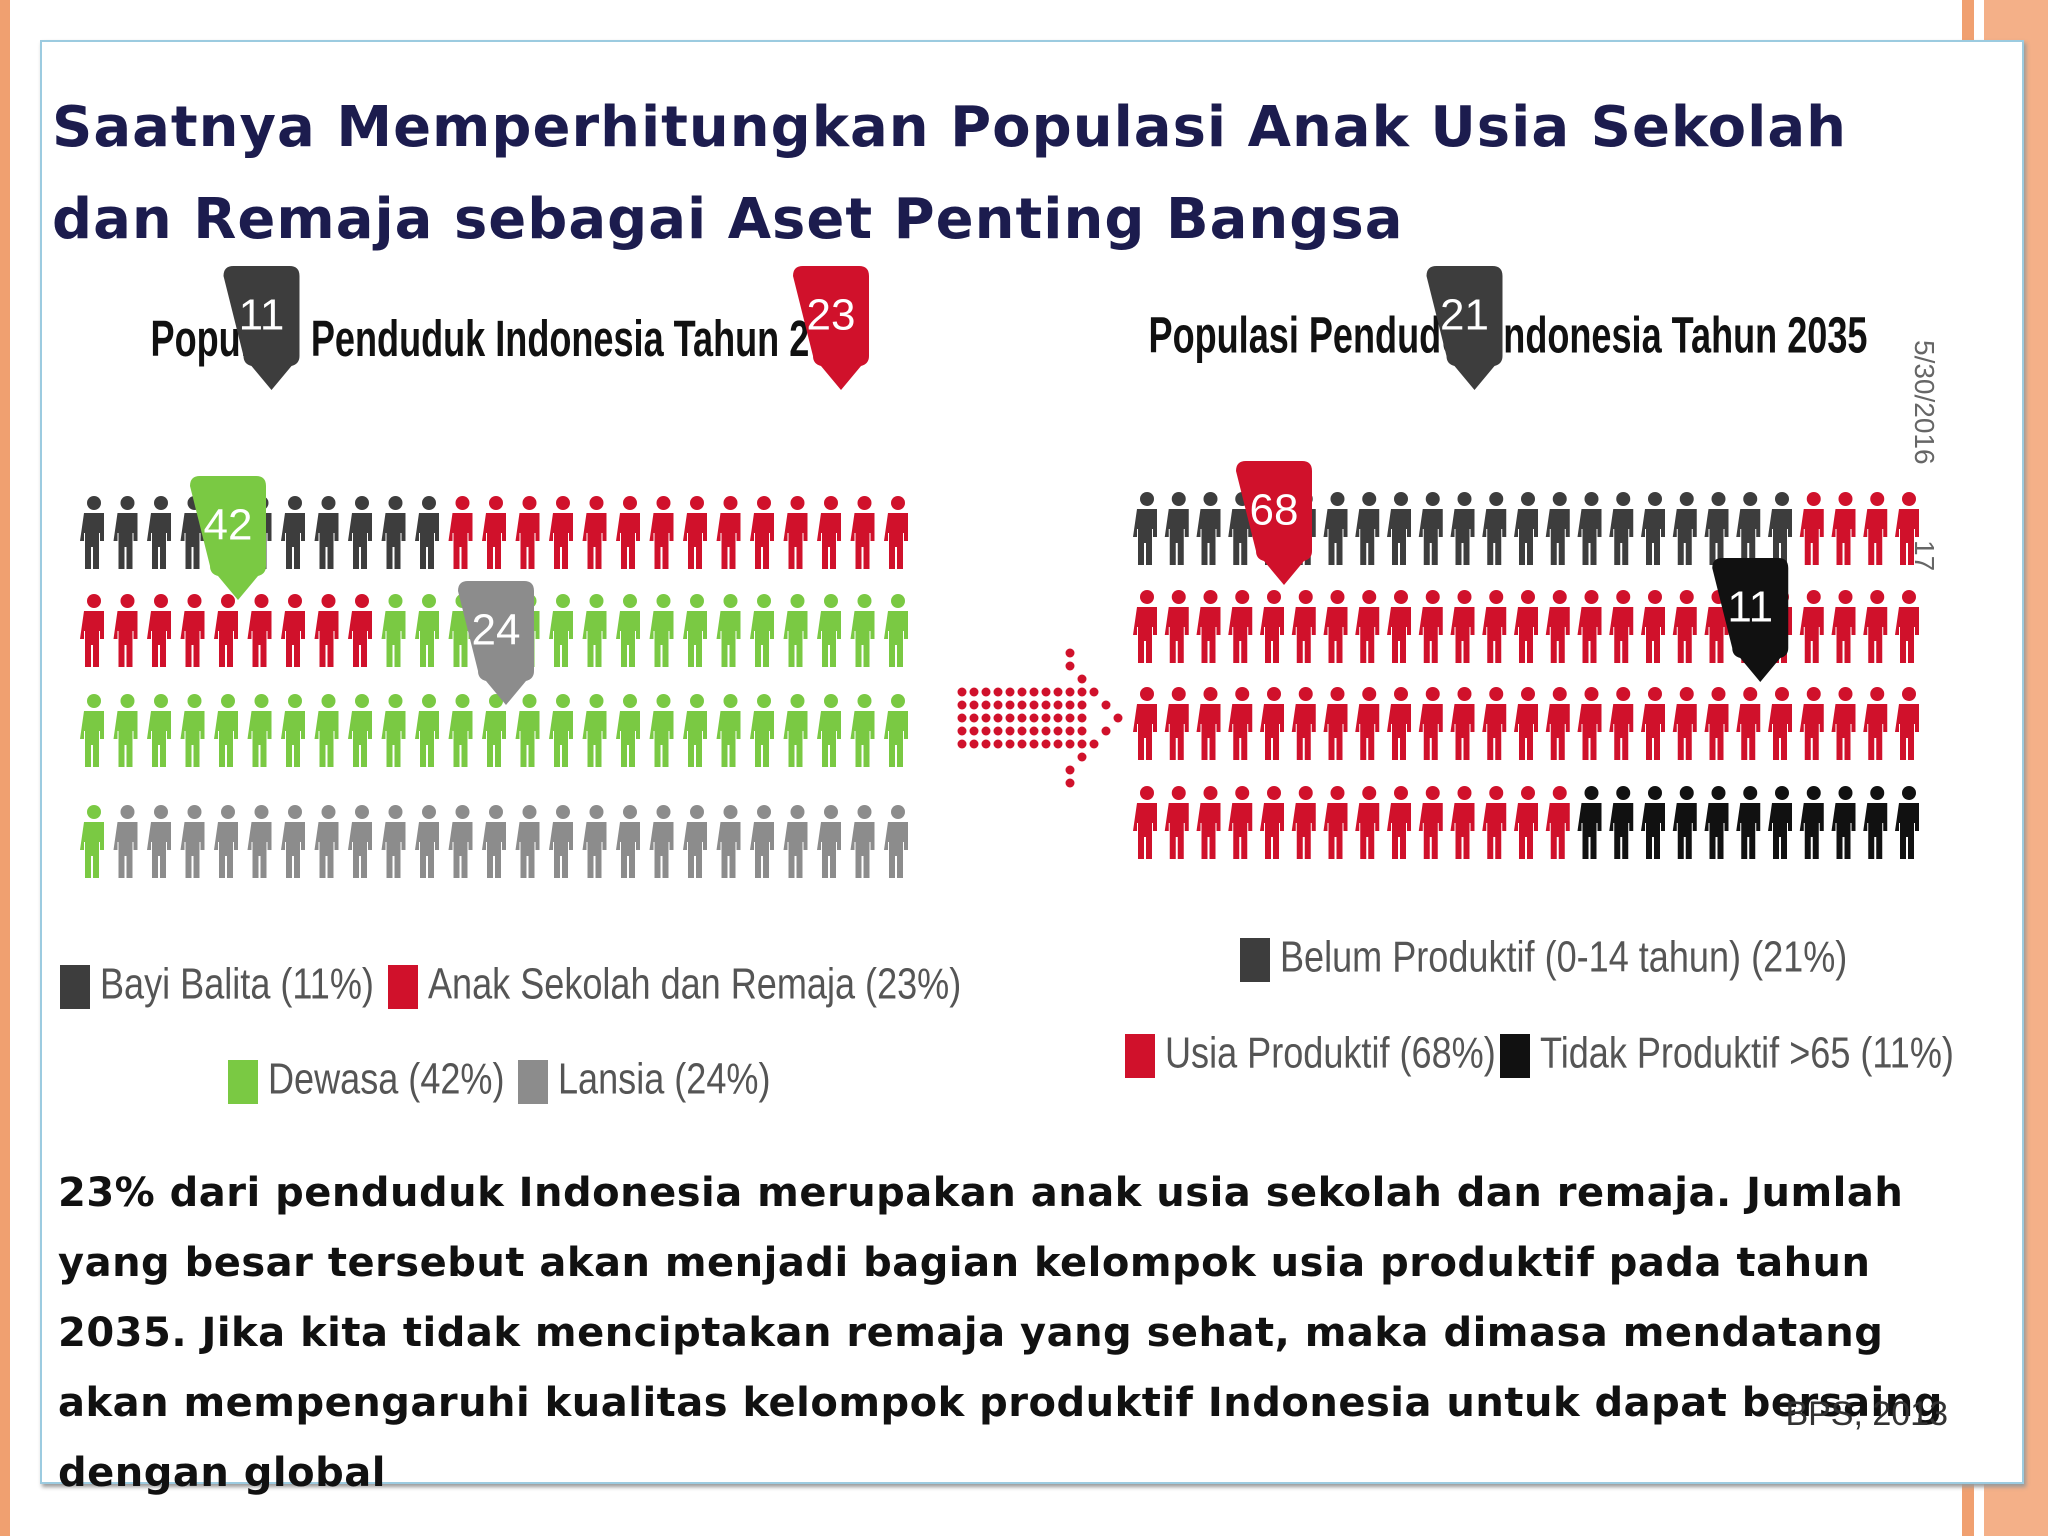 This screenshot has width=2048, height=1536. What do you see at coordinates (831, 315) in the screenshot?
I see `callout-label: 23` at bounding box center [831, 315].